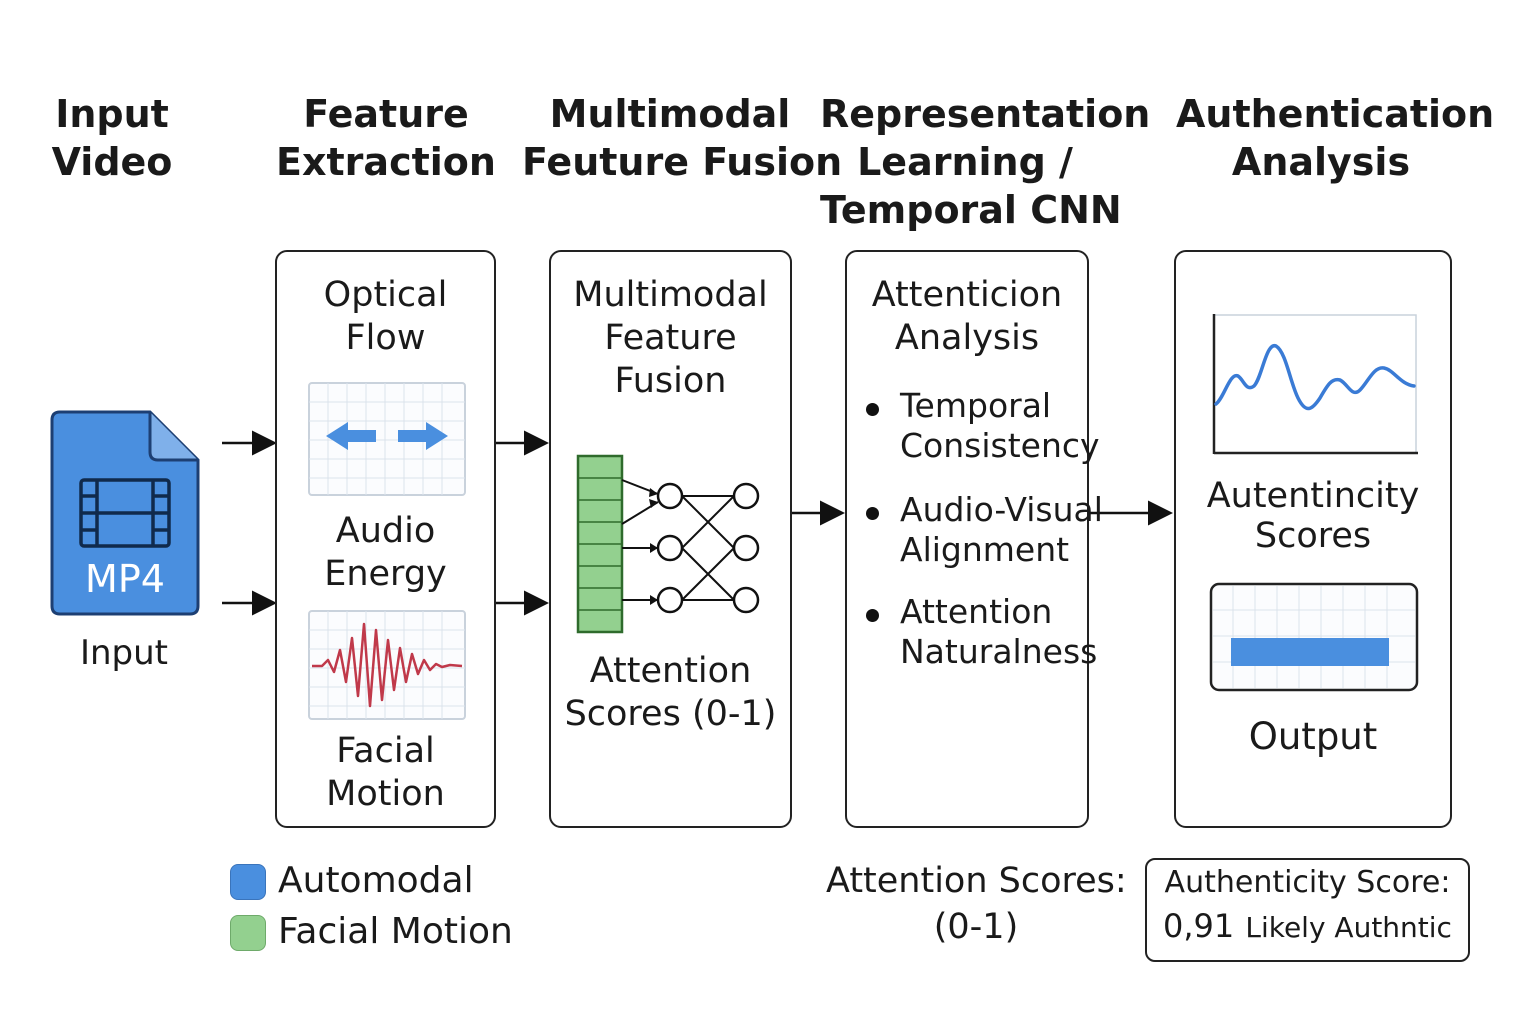 Image resolution: width=1536 pixels, height=1024 pixels. What do you see at coordinates (967, 539) in the screenshot?
I see `attention-analysis-box` at bounding box center [967, 539].